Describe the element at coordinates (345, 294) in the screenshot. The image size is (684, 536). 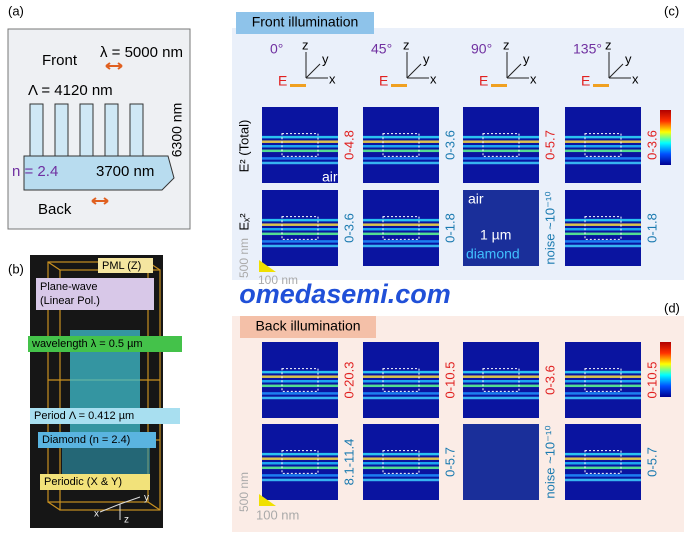
I see `watermark: omedasemi.com` at that location.